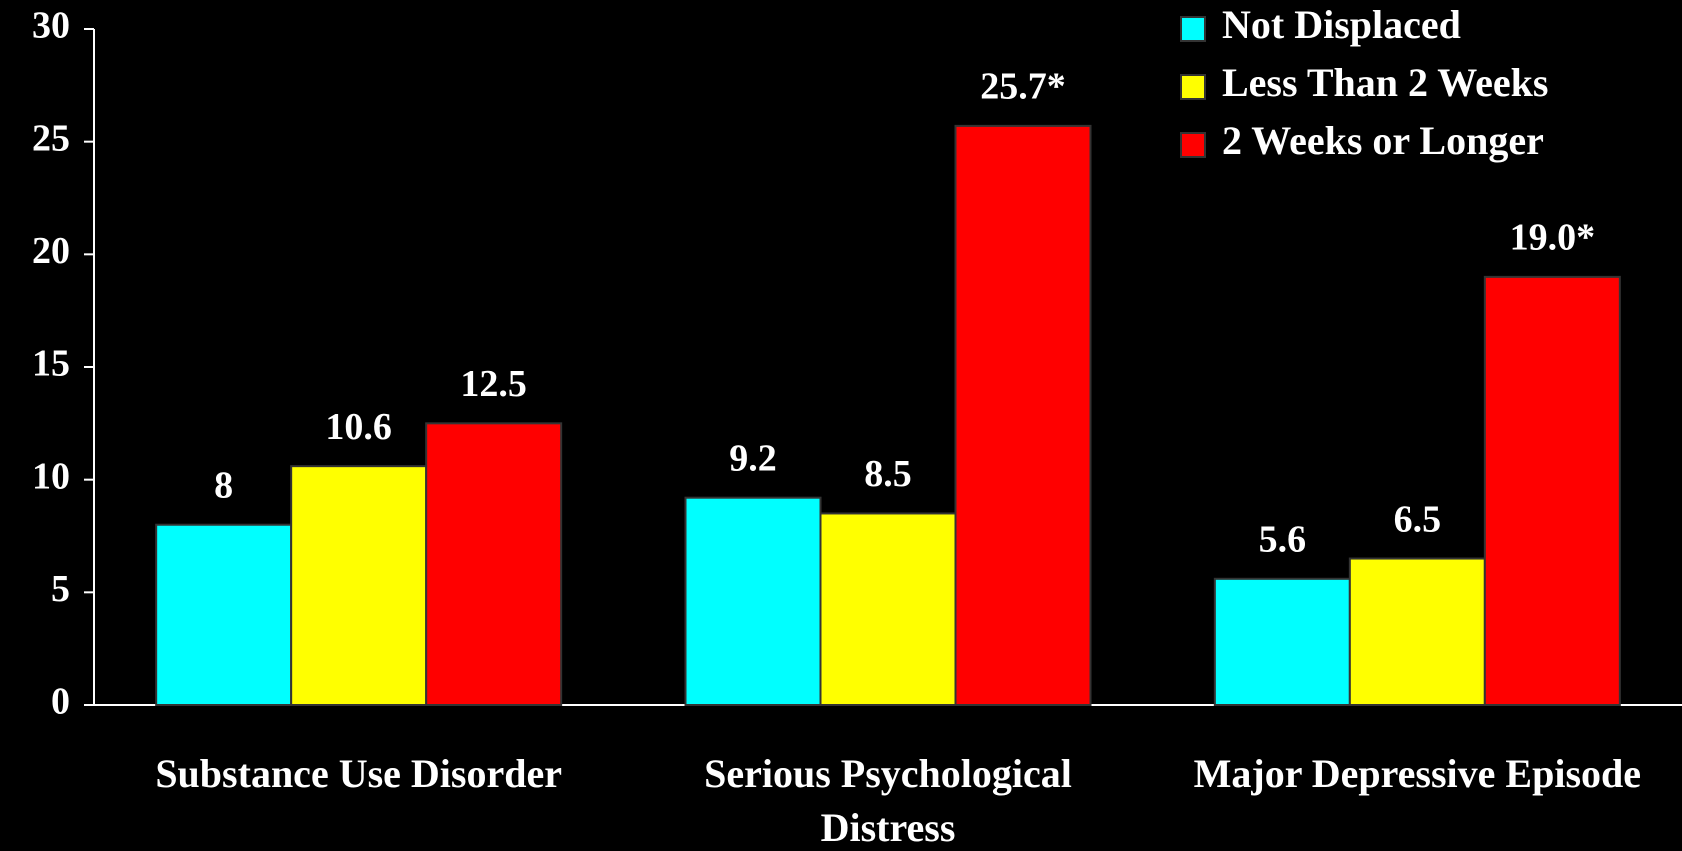 The image size is (1682, 851). I want to click on legend-label: Not Displaced, so click(1341, 24).